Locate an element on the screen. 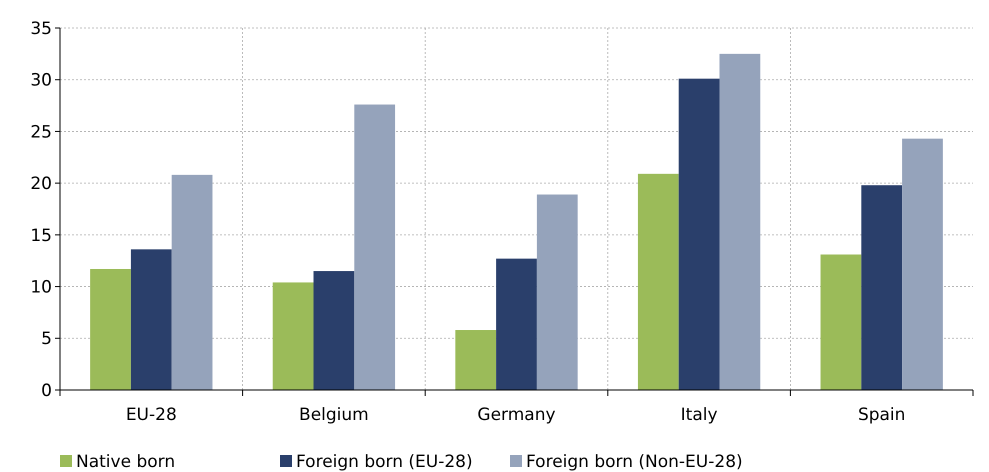 The height and width of the screenshot is (472, 989). y-tick-label: 30 is located at coordinates (41, 80).